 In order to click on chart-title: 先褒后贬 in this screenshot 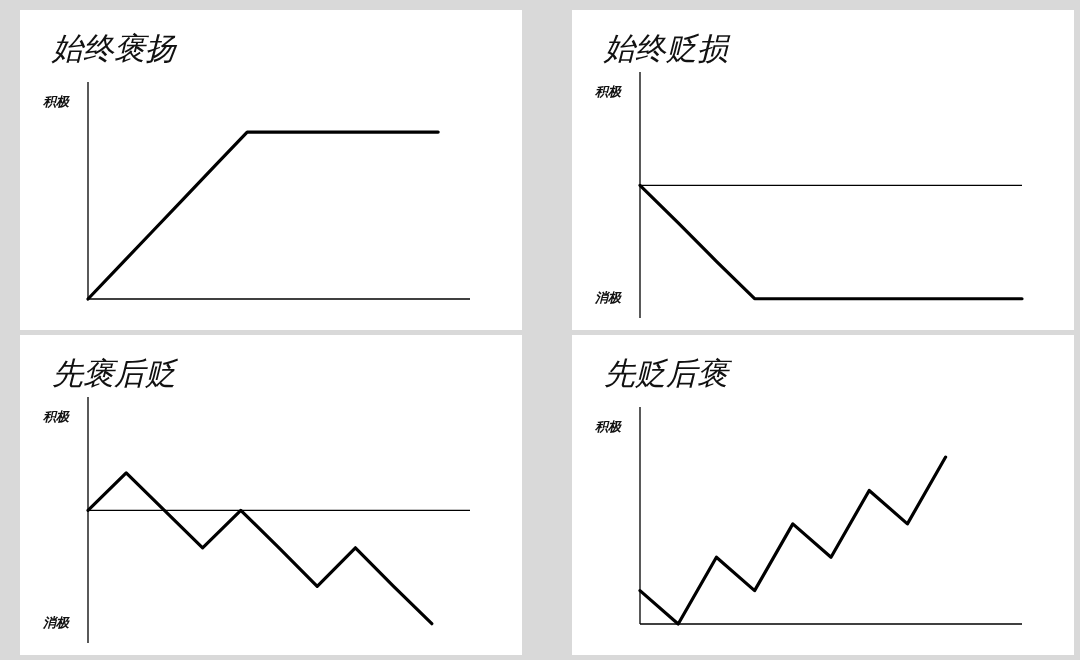, I will do `click(115, 373)`.